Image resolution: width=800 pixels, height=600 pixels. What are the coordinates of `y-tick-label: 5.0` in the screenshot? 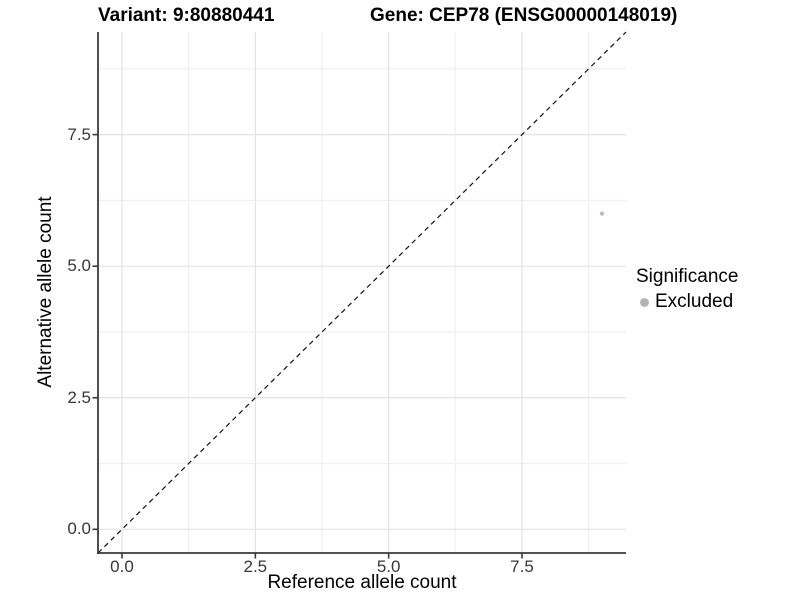 It's located at (79, 266).